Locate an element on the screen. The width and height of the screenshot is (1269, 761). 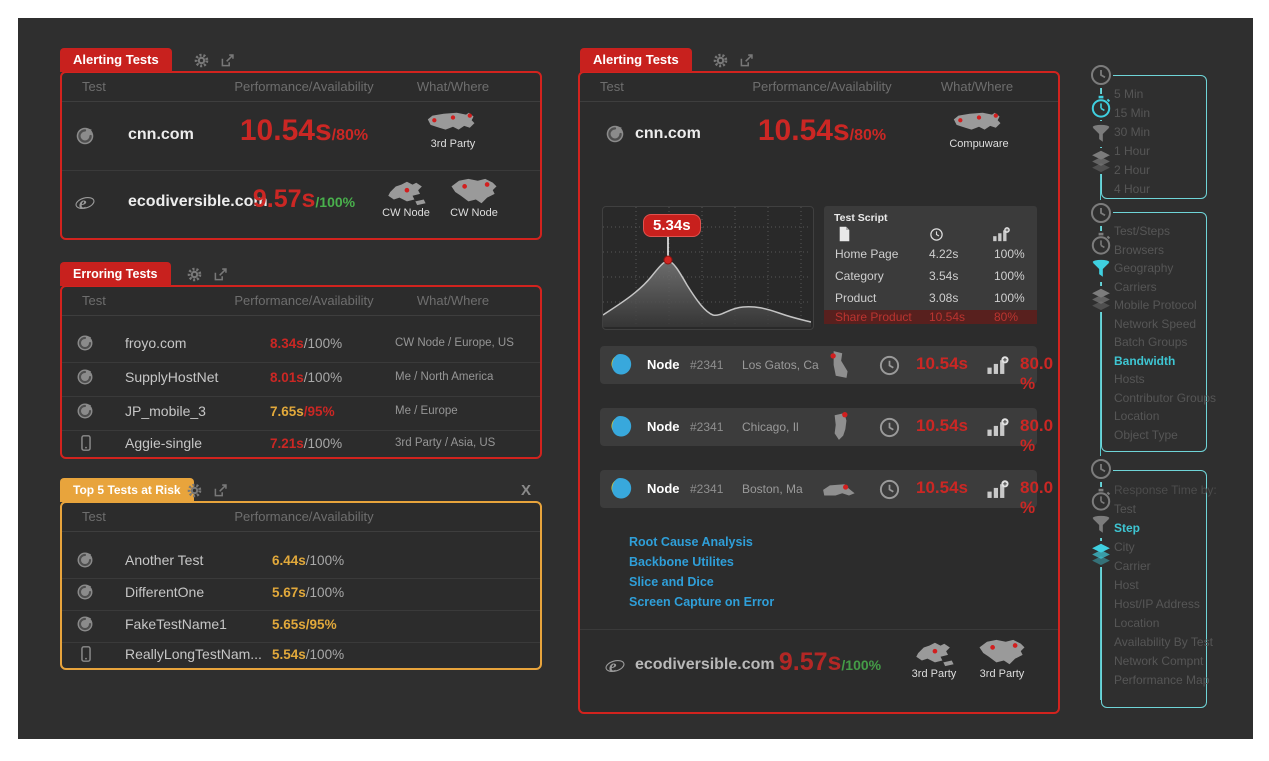
sidebar-item-5min: 5 Min is located at coordinates (1129, 94).